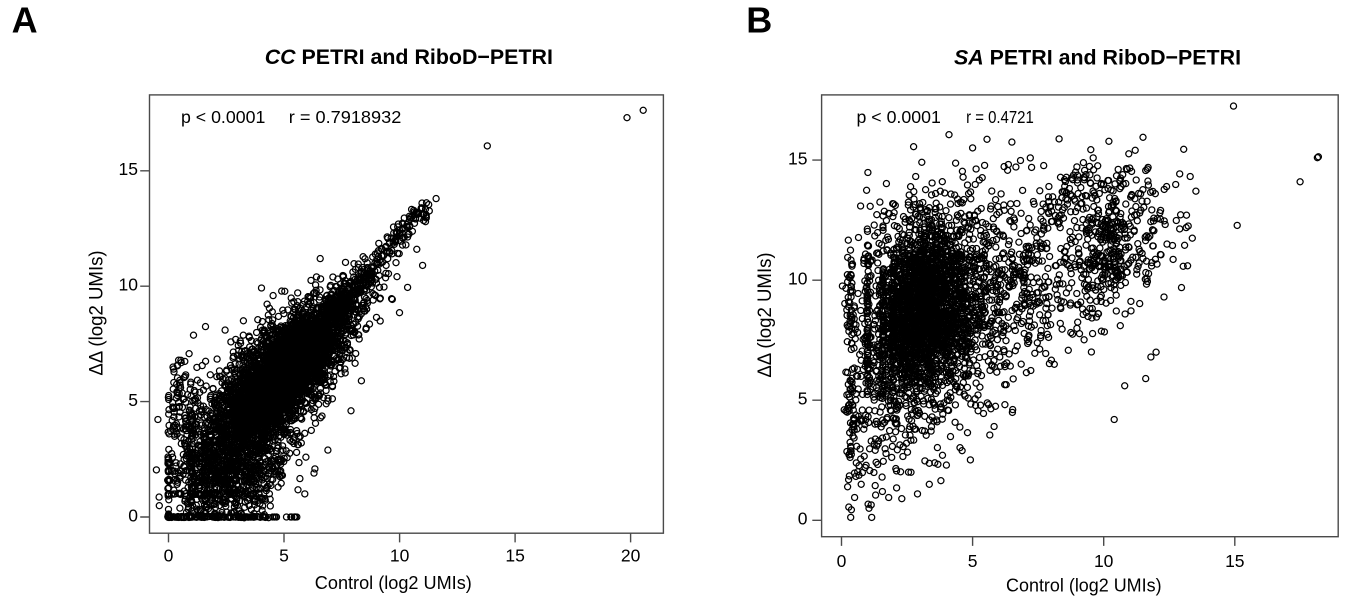 Image resolution: width=1368 pixels, height=596 pixels. I want to click on svg-text: A, so click(25, 20).